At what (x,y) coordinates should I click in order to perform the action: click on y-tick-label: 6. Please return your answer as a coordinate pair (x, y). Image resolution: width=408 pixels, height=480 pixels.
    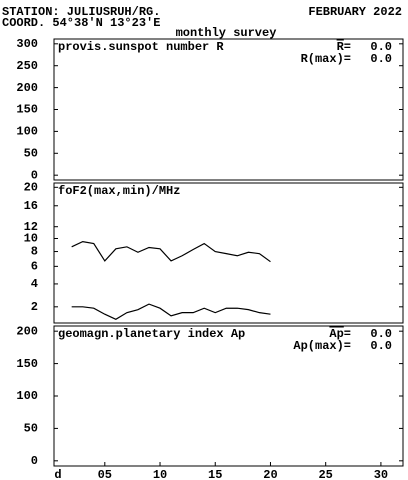
    Looking at the image, I should click on (34, 267).